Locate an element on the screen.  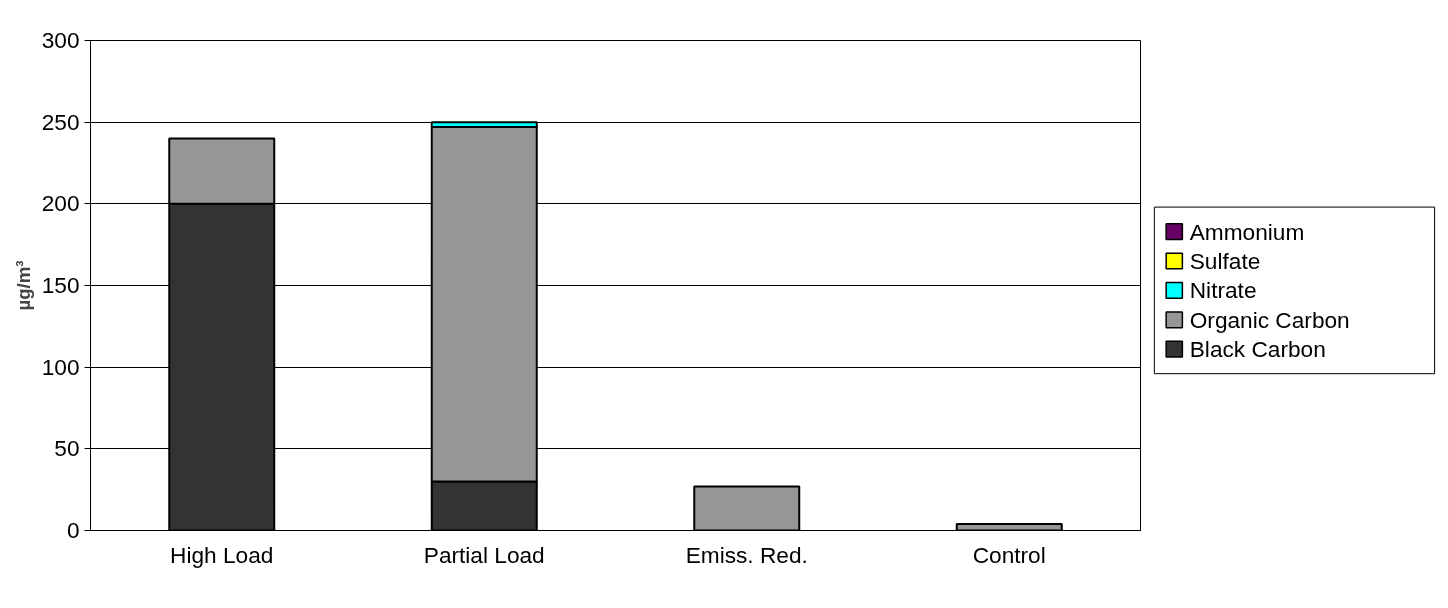
legend-label: Organic Carbon is located at coordinates (1269, 319).